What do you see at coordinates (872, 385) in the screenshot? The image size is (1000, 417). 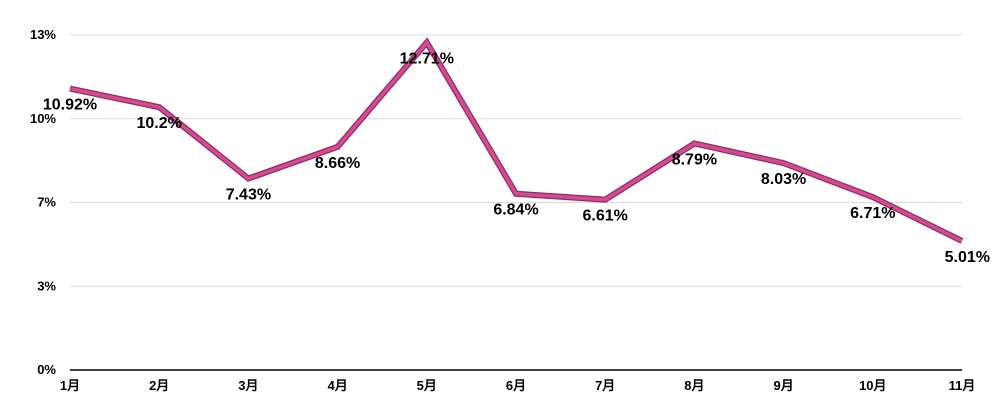 I see `x-tick-label: 10月` at bounding box center [872, 385].